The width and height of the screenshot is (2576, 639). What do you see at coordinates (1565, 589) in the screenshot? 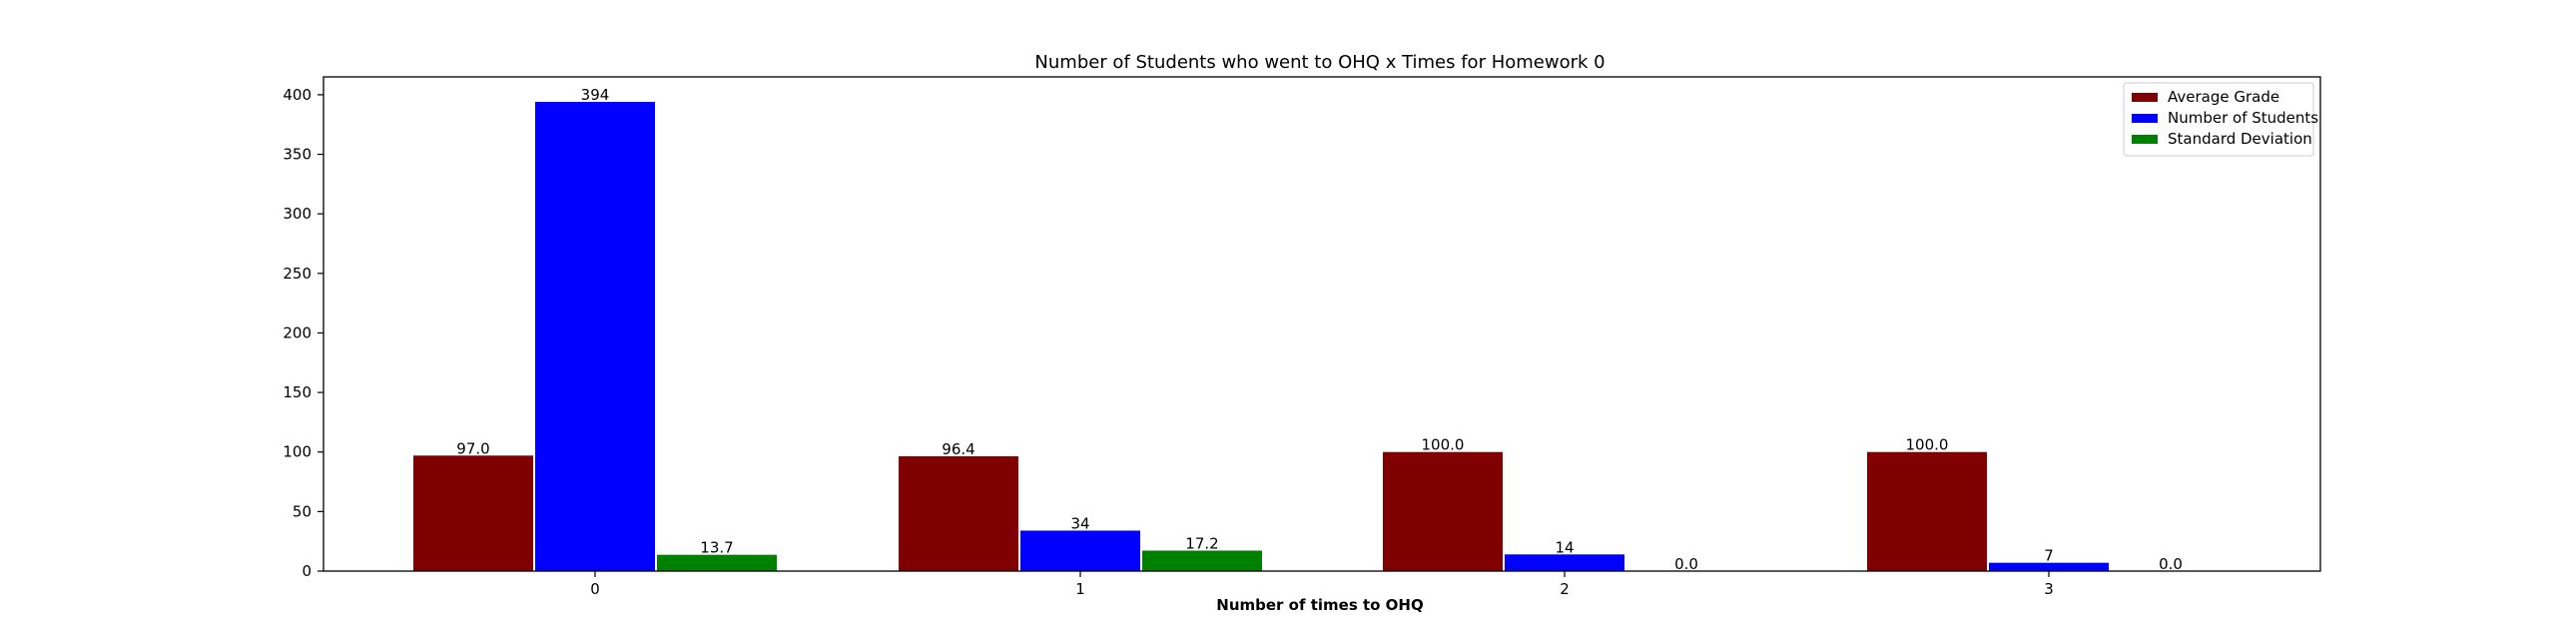
I see `x-tick-label: 2` at bounding box center [1565, 589].